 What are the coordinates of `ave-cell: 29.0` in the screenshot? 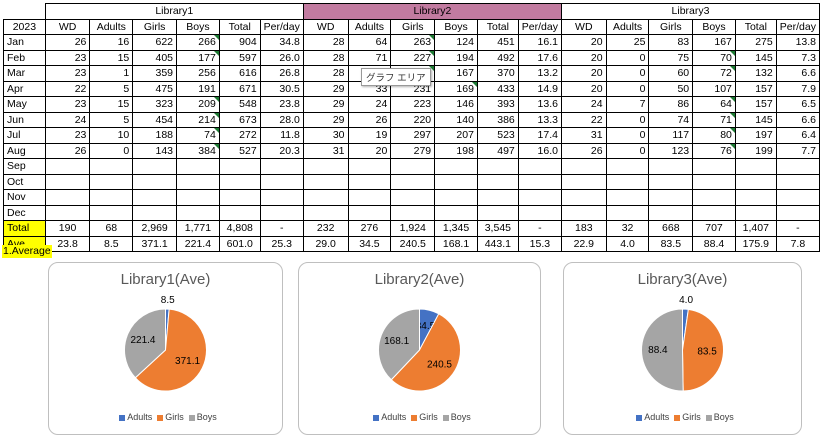 It's located at (325, 243).